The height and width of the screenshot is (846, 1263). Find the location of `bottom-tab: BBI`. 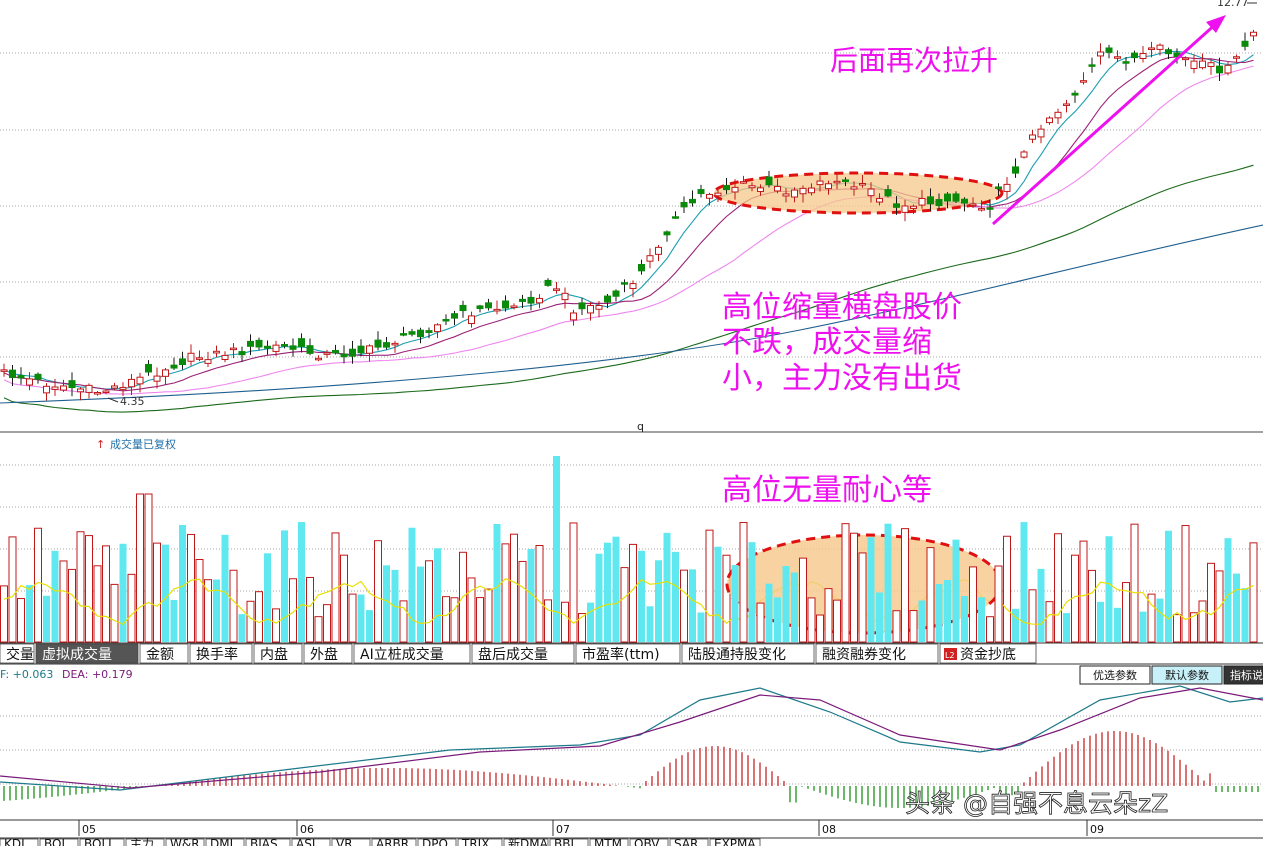

bottom-tab: BBI is located at coordinates (569, 841).